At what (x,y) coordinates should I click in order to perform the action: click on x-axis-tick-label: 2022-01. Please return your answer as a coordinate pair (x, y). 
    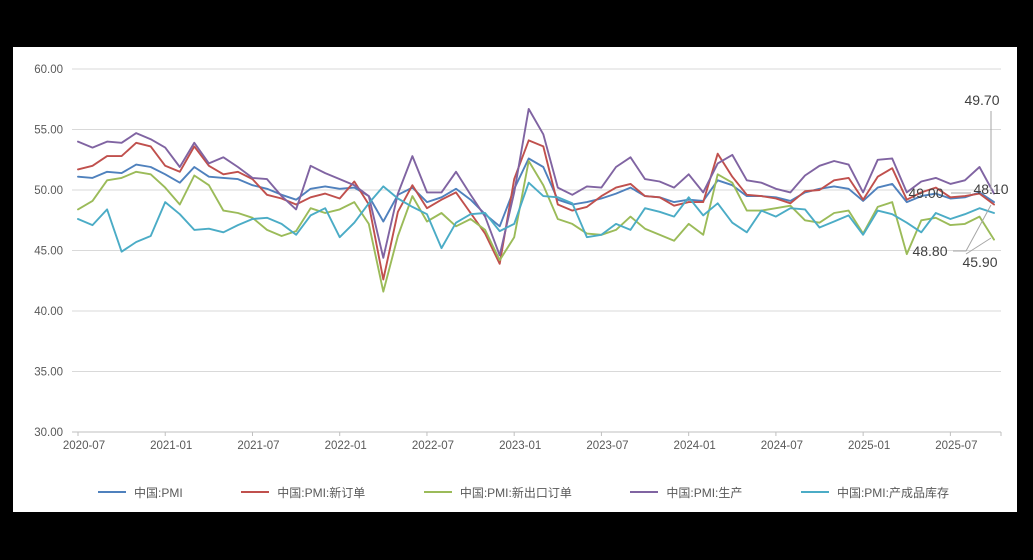
    Looking at the image, I should click on (346, 446).